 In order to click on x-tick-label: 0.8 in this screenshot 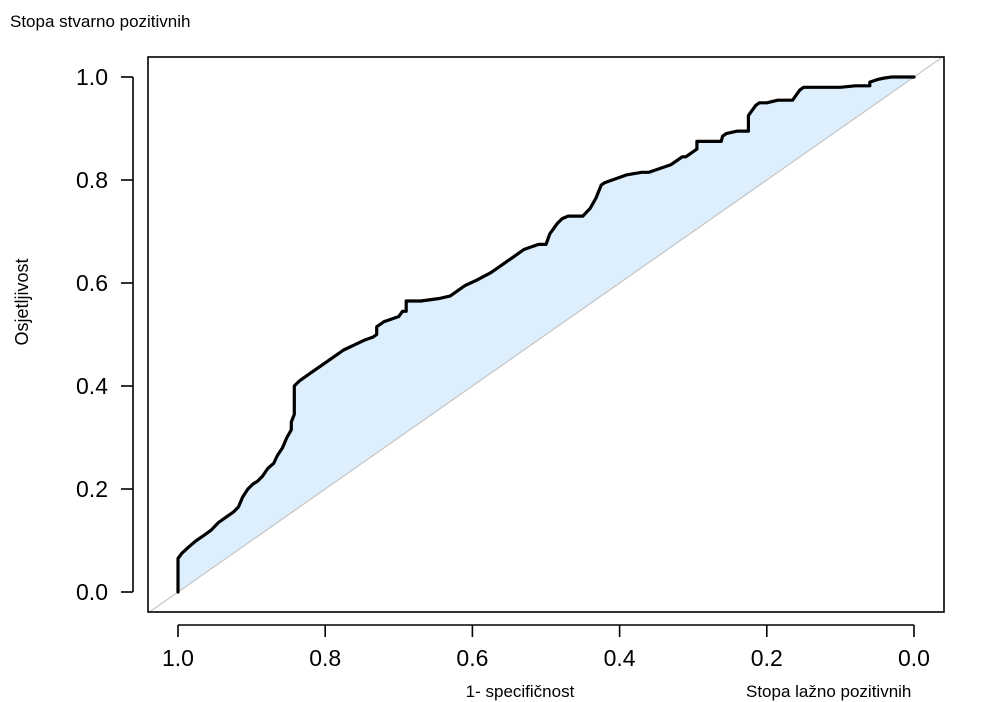, I will do `click(325, 658)`.